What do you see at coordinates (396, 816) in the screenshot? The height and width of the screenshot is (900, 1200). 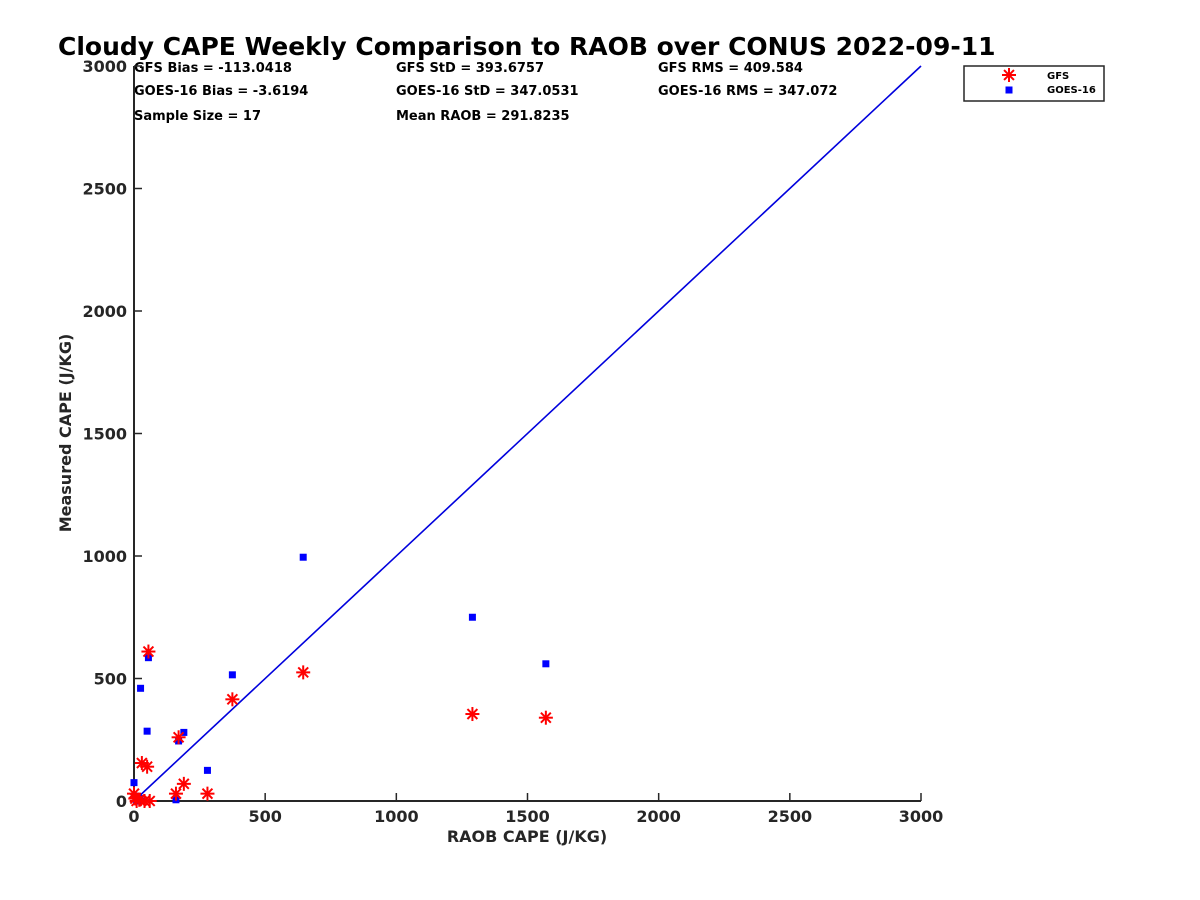 I see `x-tick-label: 1000` at bounding box center [396, 816].